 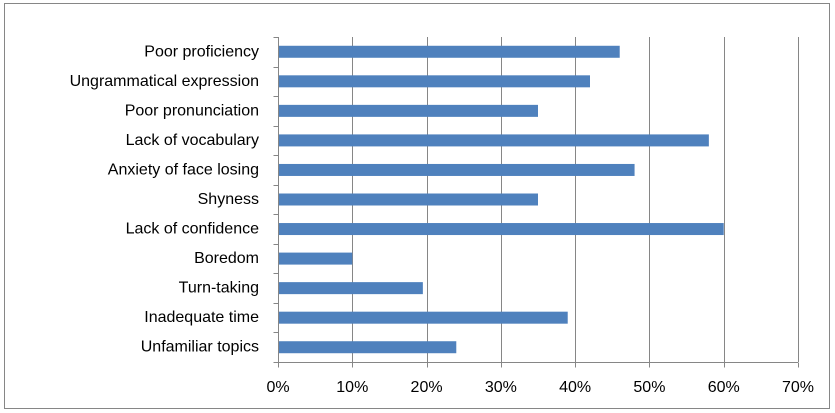 What do you see at coordinates (352, 387) in the screenshot?
I see `x-tick-label: 10%` at bounding box center [352, 387].